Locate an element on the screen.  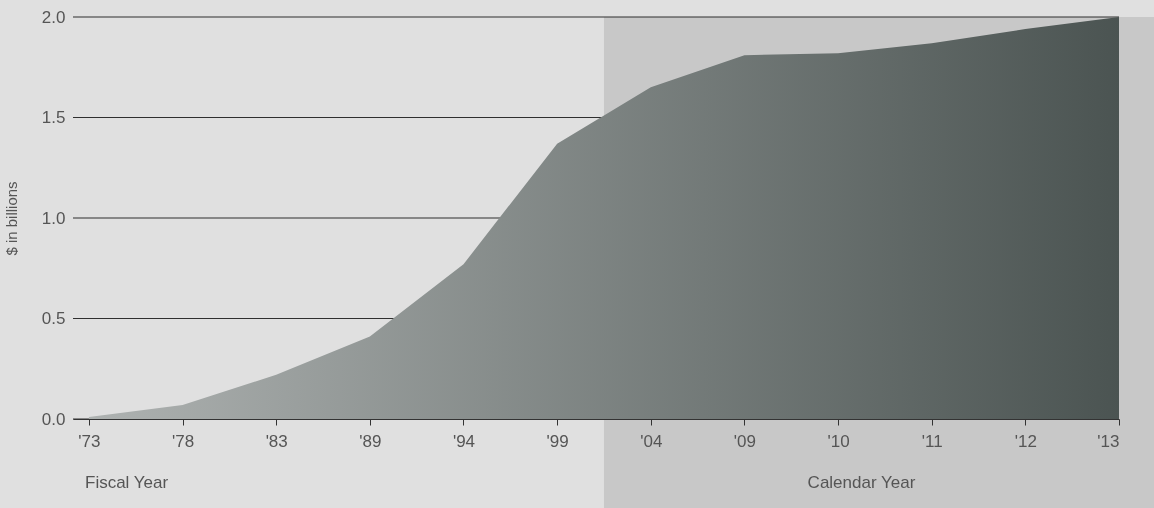
y-axis-title: $ in billions is located at coordinates (11, 218).